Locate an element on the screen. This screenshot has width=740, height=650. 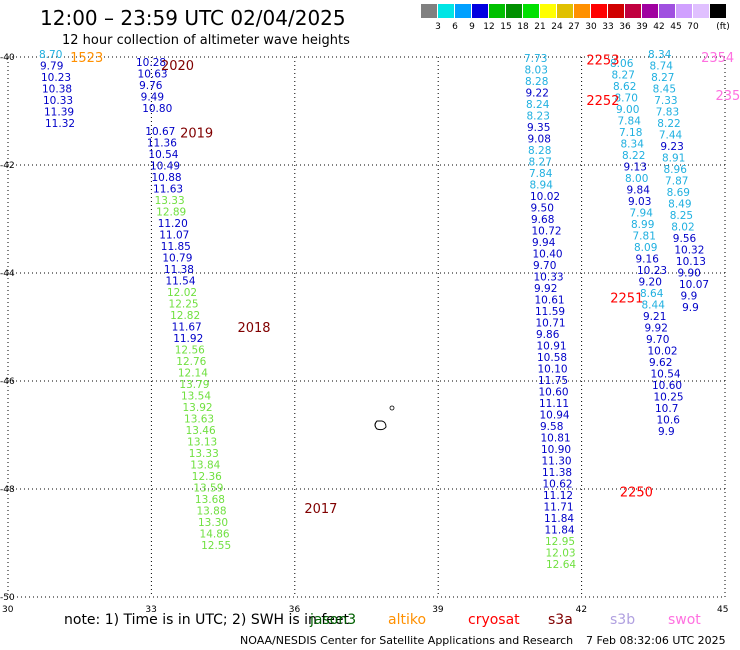
swh-value: 8.22 is located at coordinates (633, 156).